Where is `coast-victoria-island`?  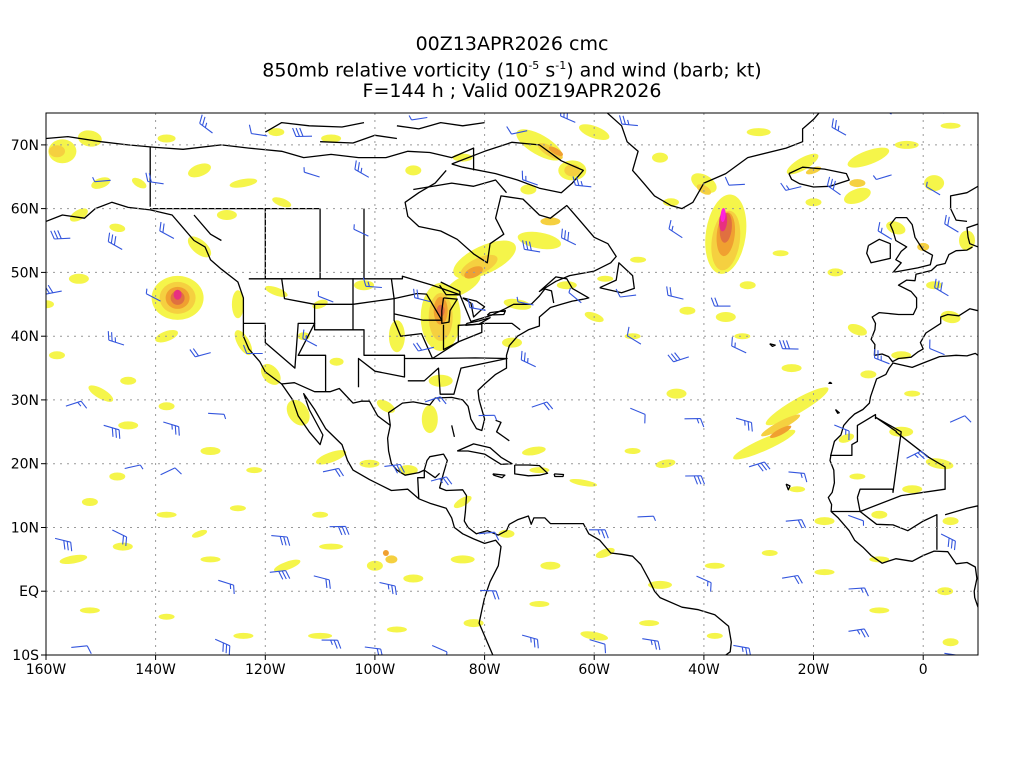
coast-victoria-island is located at coordinates (314, 127).